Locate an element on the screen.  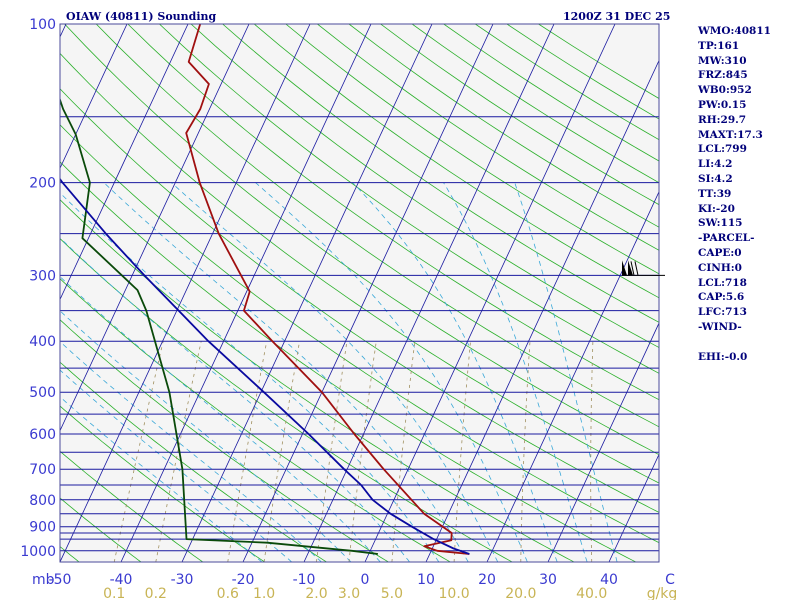
pressure-tick-label: 300 is located at coordinates (42, 276).